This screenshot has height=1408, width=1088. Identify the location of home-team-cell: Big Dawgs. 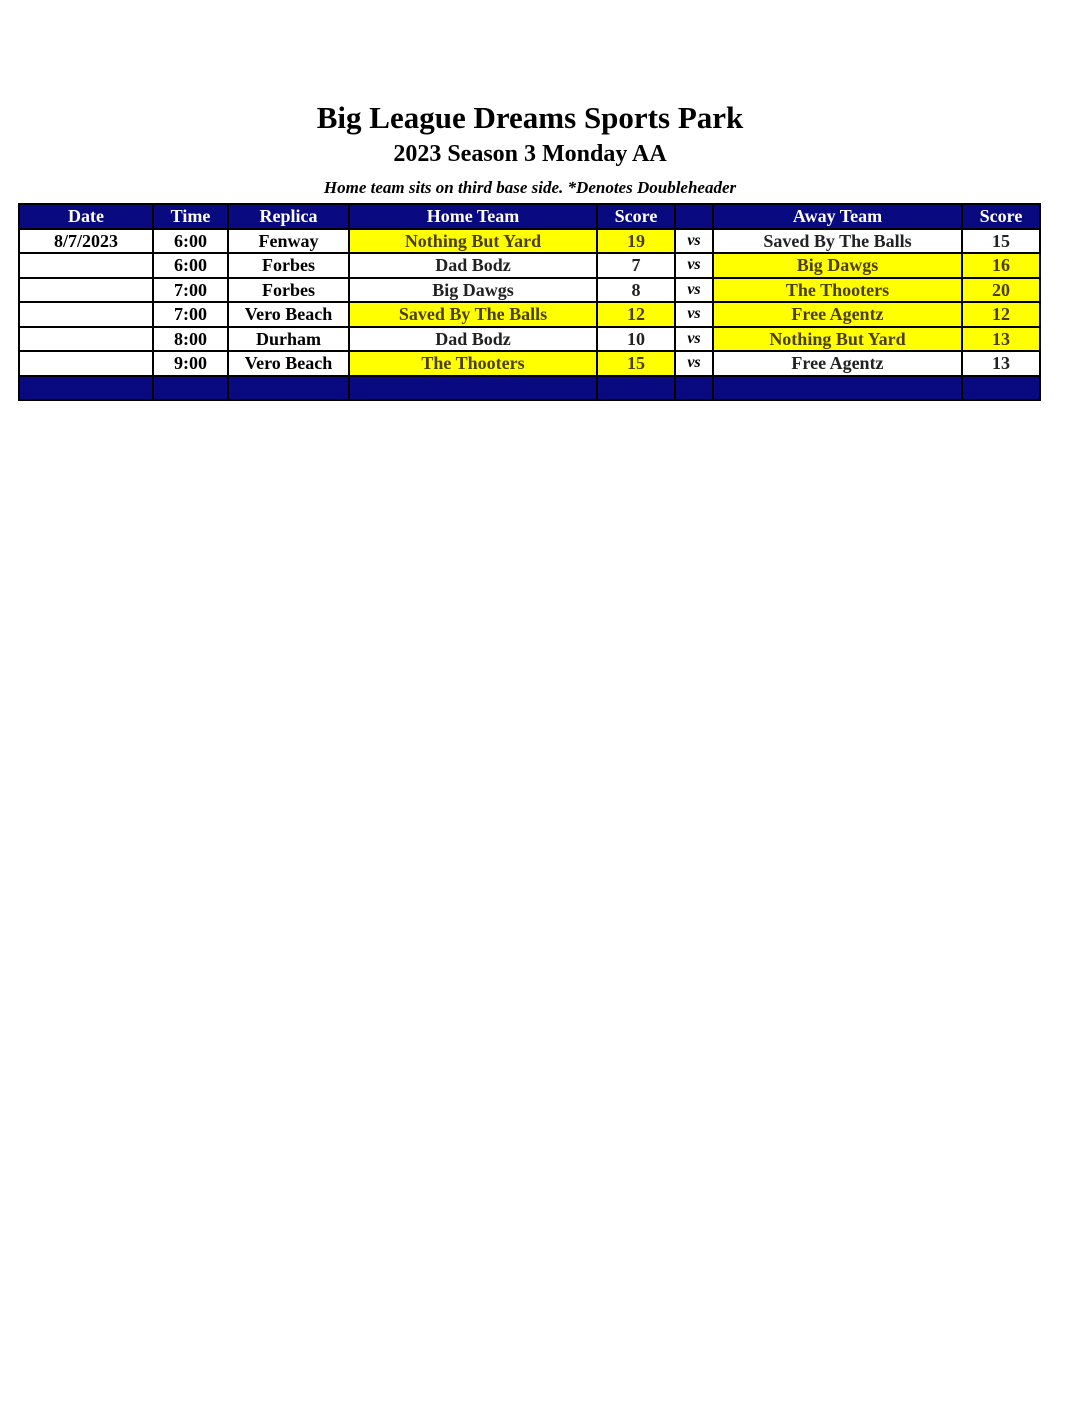
(473, 289).